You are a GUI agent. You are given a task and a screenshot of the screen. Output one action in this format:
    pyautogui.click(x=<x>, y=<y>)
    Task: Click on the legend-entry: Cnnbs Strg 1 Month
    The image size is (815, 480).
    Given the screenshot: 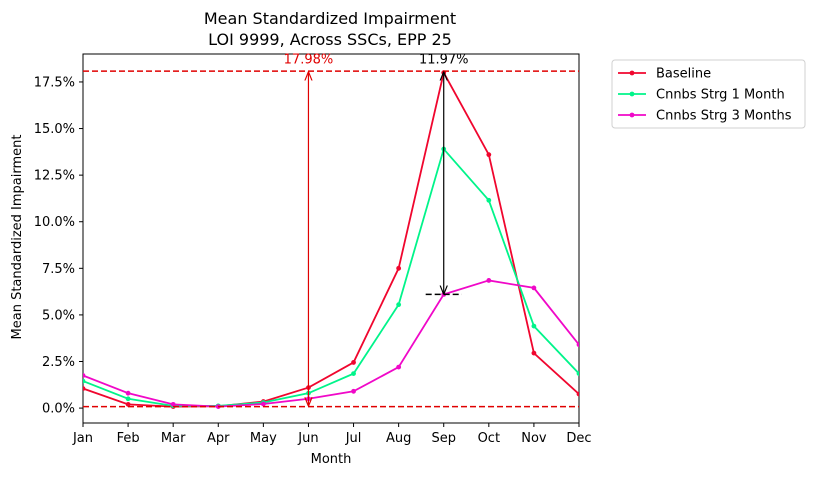 What is the action you would take?
    pyautogui.click(x=720, y=95)
    